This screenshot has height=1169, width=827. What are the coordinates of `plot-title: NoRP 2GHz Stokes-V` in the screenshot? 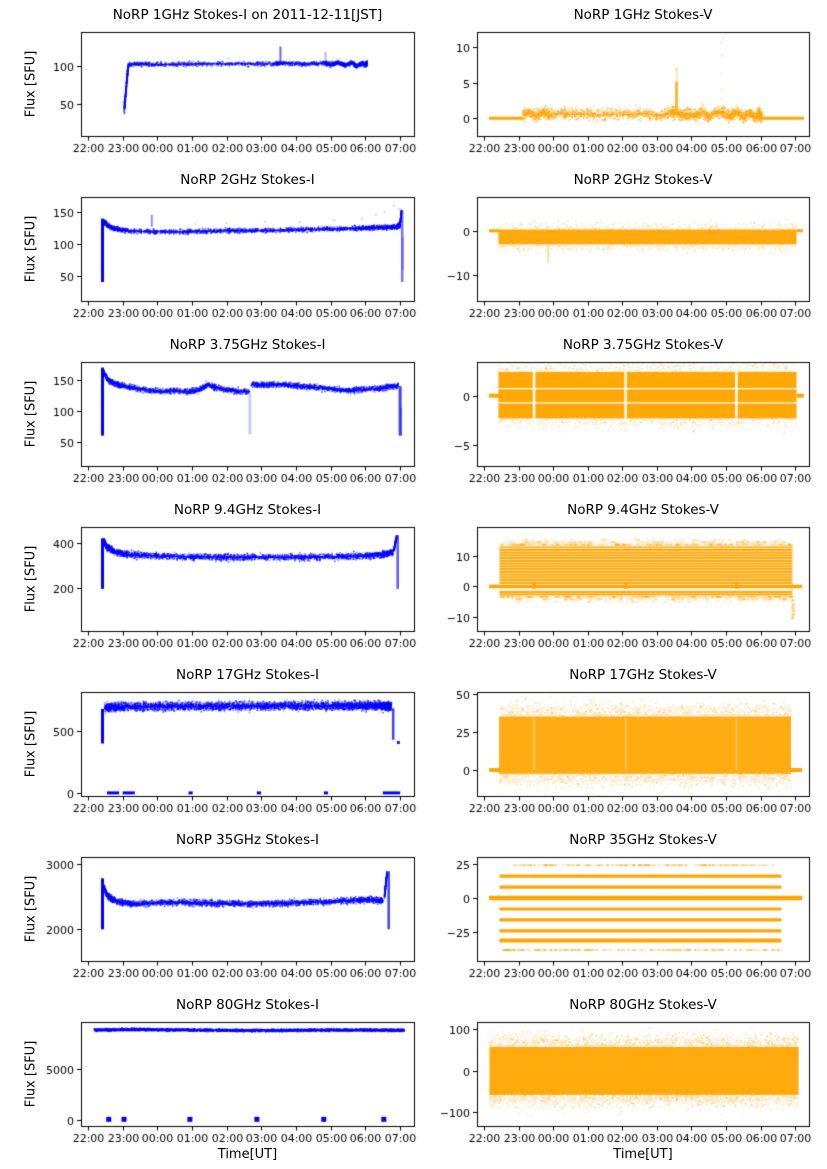 It's located at (643, 180).